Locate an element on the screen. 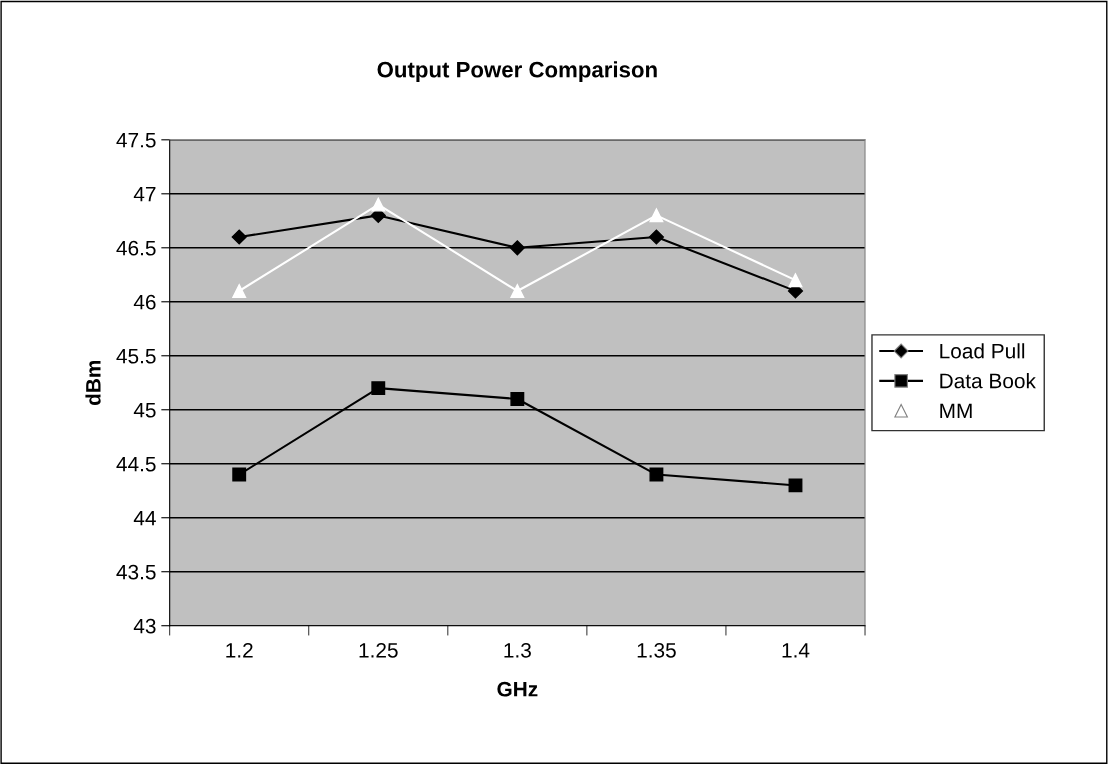 The width and height of the screenshot is (1109, 764). y-tick-label: 46 is located at coordinates (144, 302).